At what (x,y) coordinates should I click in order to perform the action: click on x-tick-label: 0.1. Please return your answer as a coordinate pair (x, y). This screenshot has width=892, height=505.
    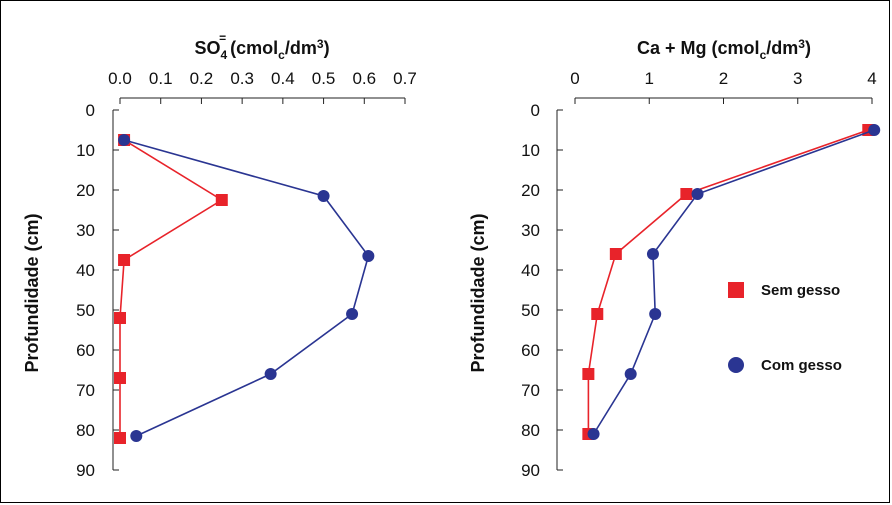
    Looking at the image, I should click on (161, 78).